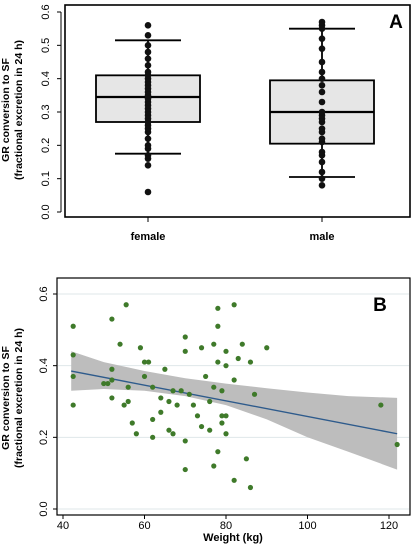 This screenshot has width=414, height=550. What do you see at coordinates (6, 397) in the screenshot?
I see `panel-b-y-label: GR conversion to SF` at bounding box center [6, 397].